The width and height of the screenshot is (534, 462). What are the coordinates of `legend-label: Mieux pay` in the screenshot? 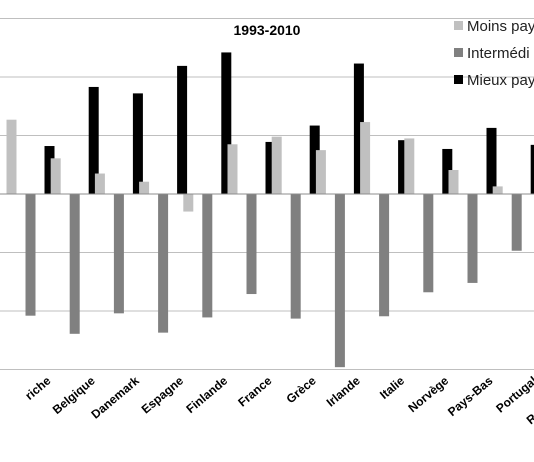 It's located at (500, 80).